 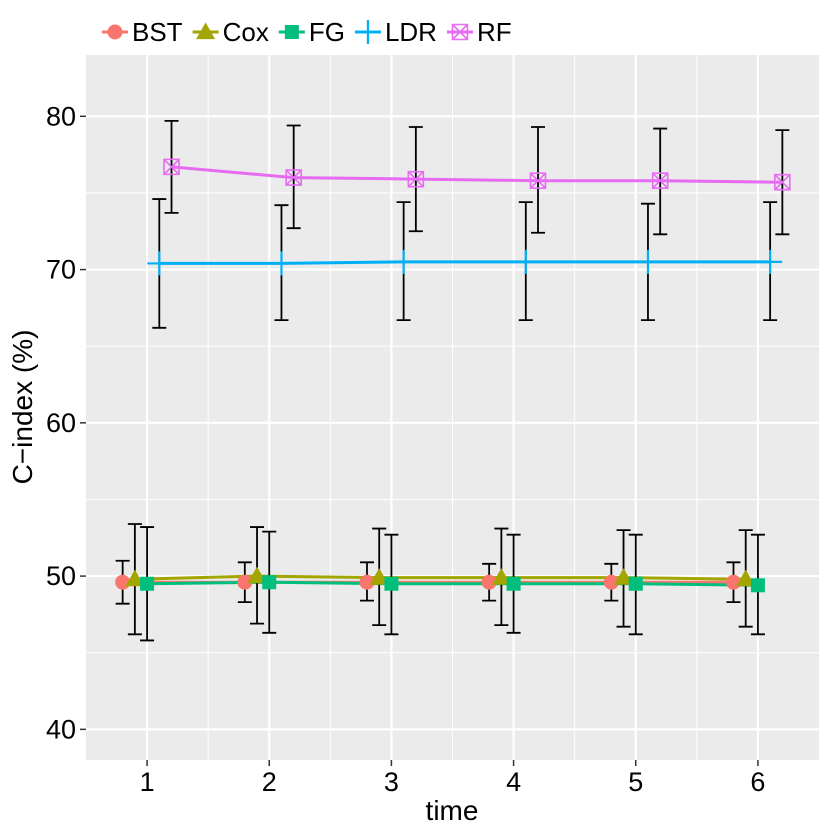 What do you see at coordinates (440, 577) in the screenshot?
I see `series-line-cox` at bounding box center [440, 577].